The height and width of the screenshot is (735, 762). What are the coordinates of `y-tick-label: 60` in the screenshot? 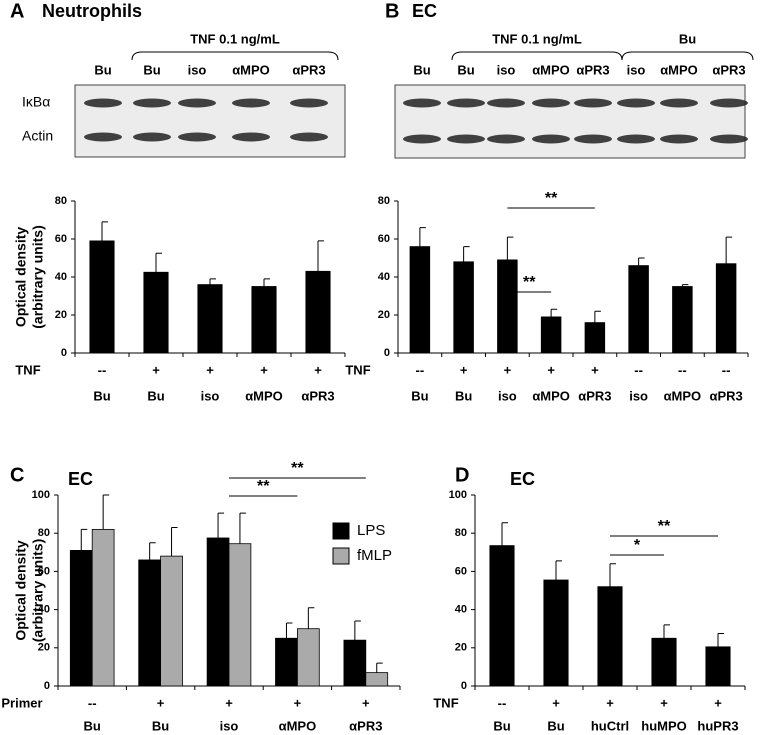 It's located at (44, 571).